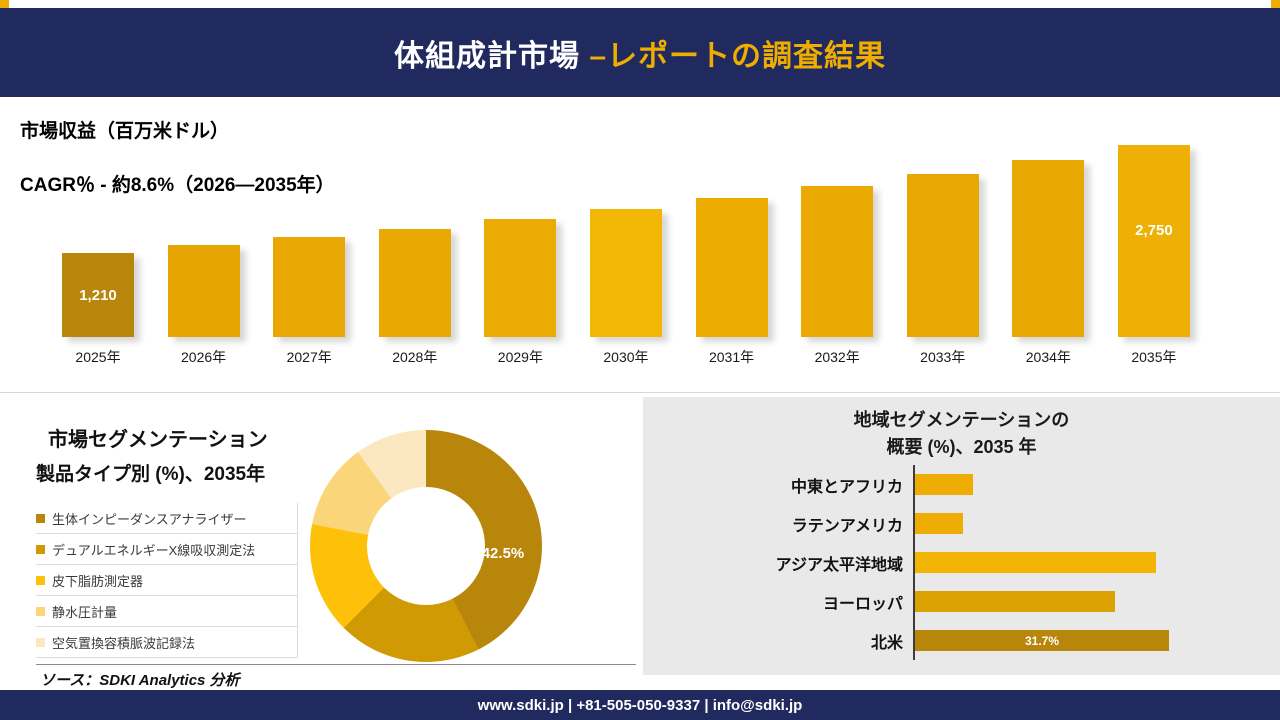 This screenshot has height=720, width=1280. What do you see at coordinates (1275, 4) in the screenshot?
I see `corner-accent-right` at bounding box center [1275, 4].